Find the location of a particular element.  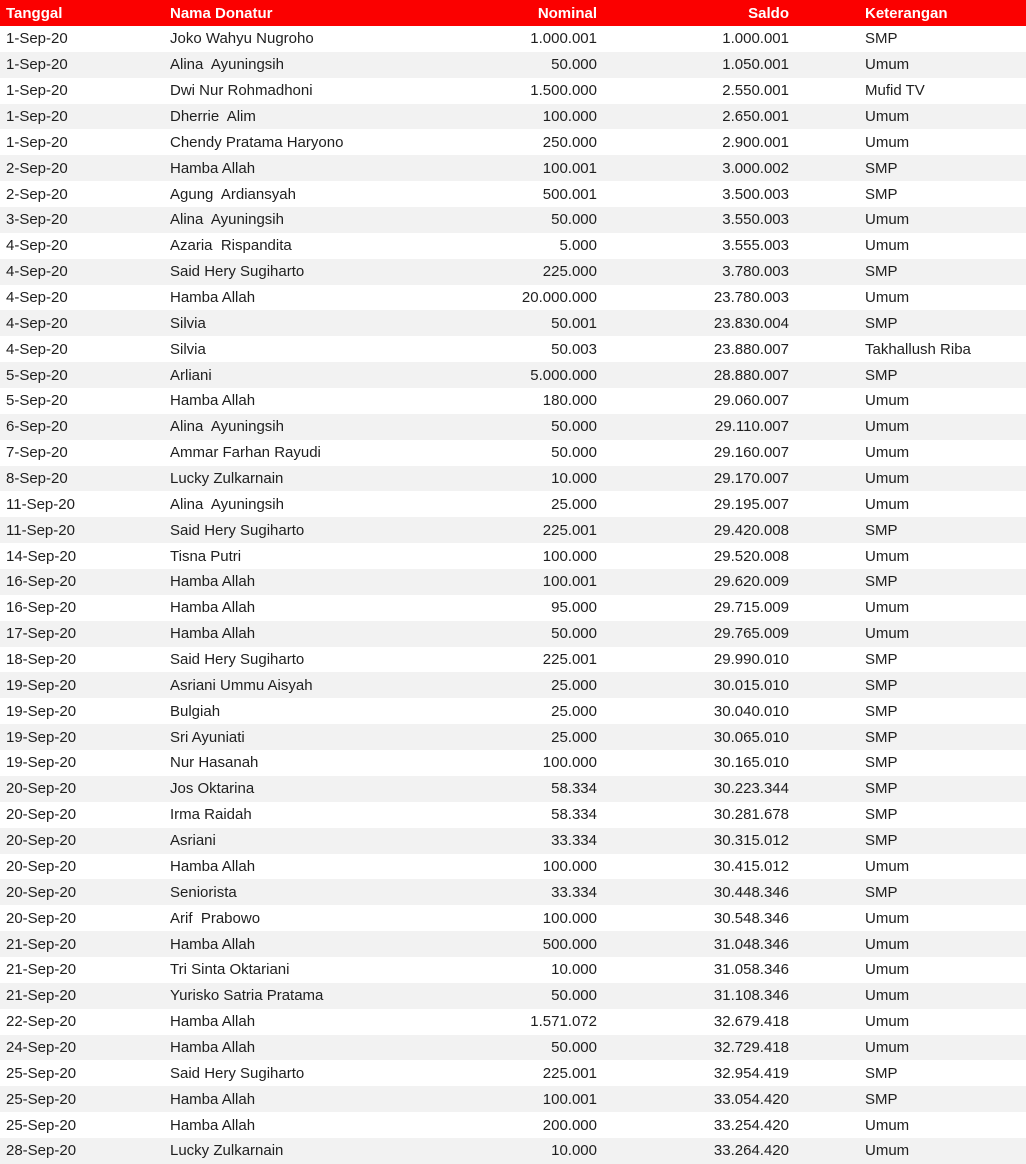

cell-saldo: 29.715.009 is located at coordinates (751, 608).